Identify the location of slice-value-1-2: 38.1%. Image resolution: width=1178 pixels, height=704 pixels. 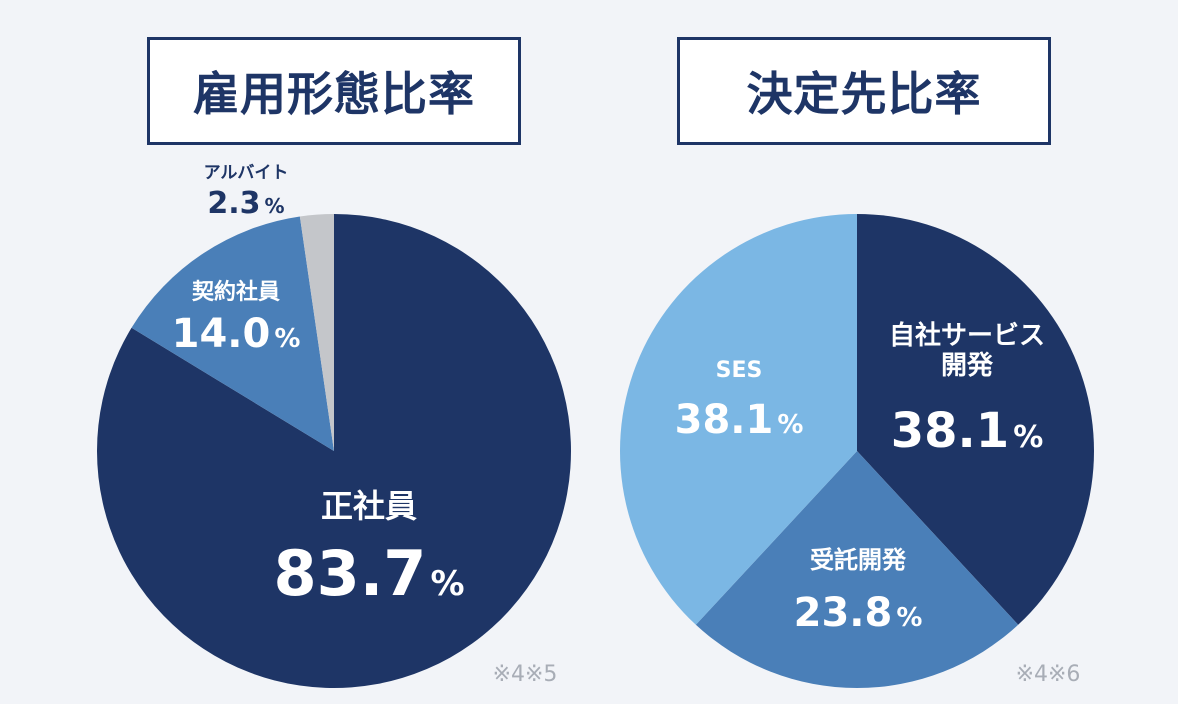
(739, 420).